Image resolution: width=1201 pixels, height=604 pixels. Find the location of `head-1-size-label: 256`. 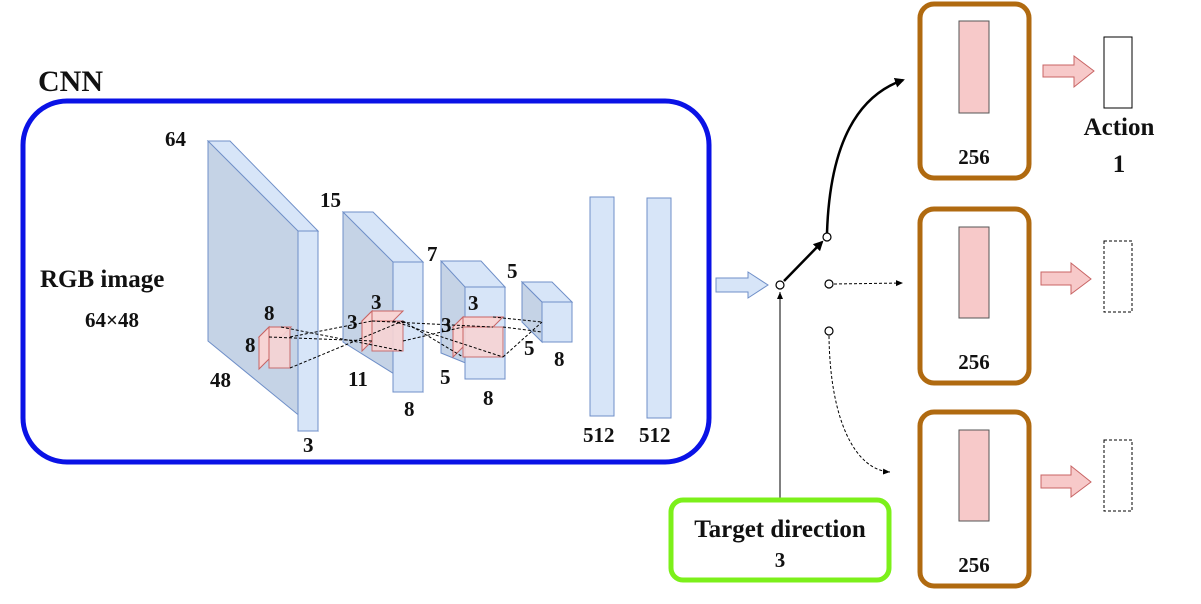

head-1-size-label: 256 is located at coordinates (974, 157).